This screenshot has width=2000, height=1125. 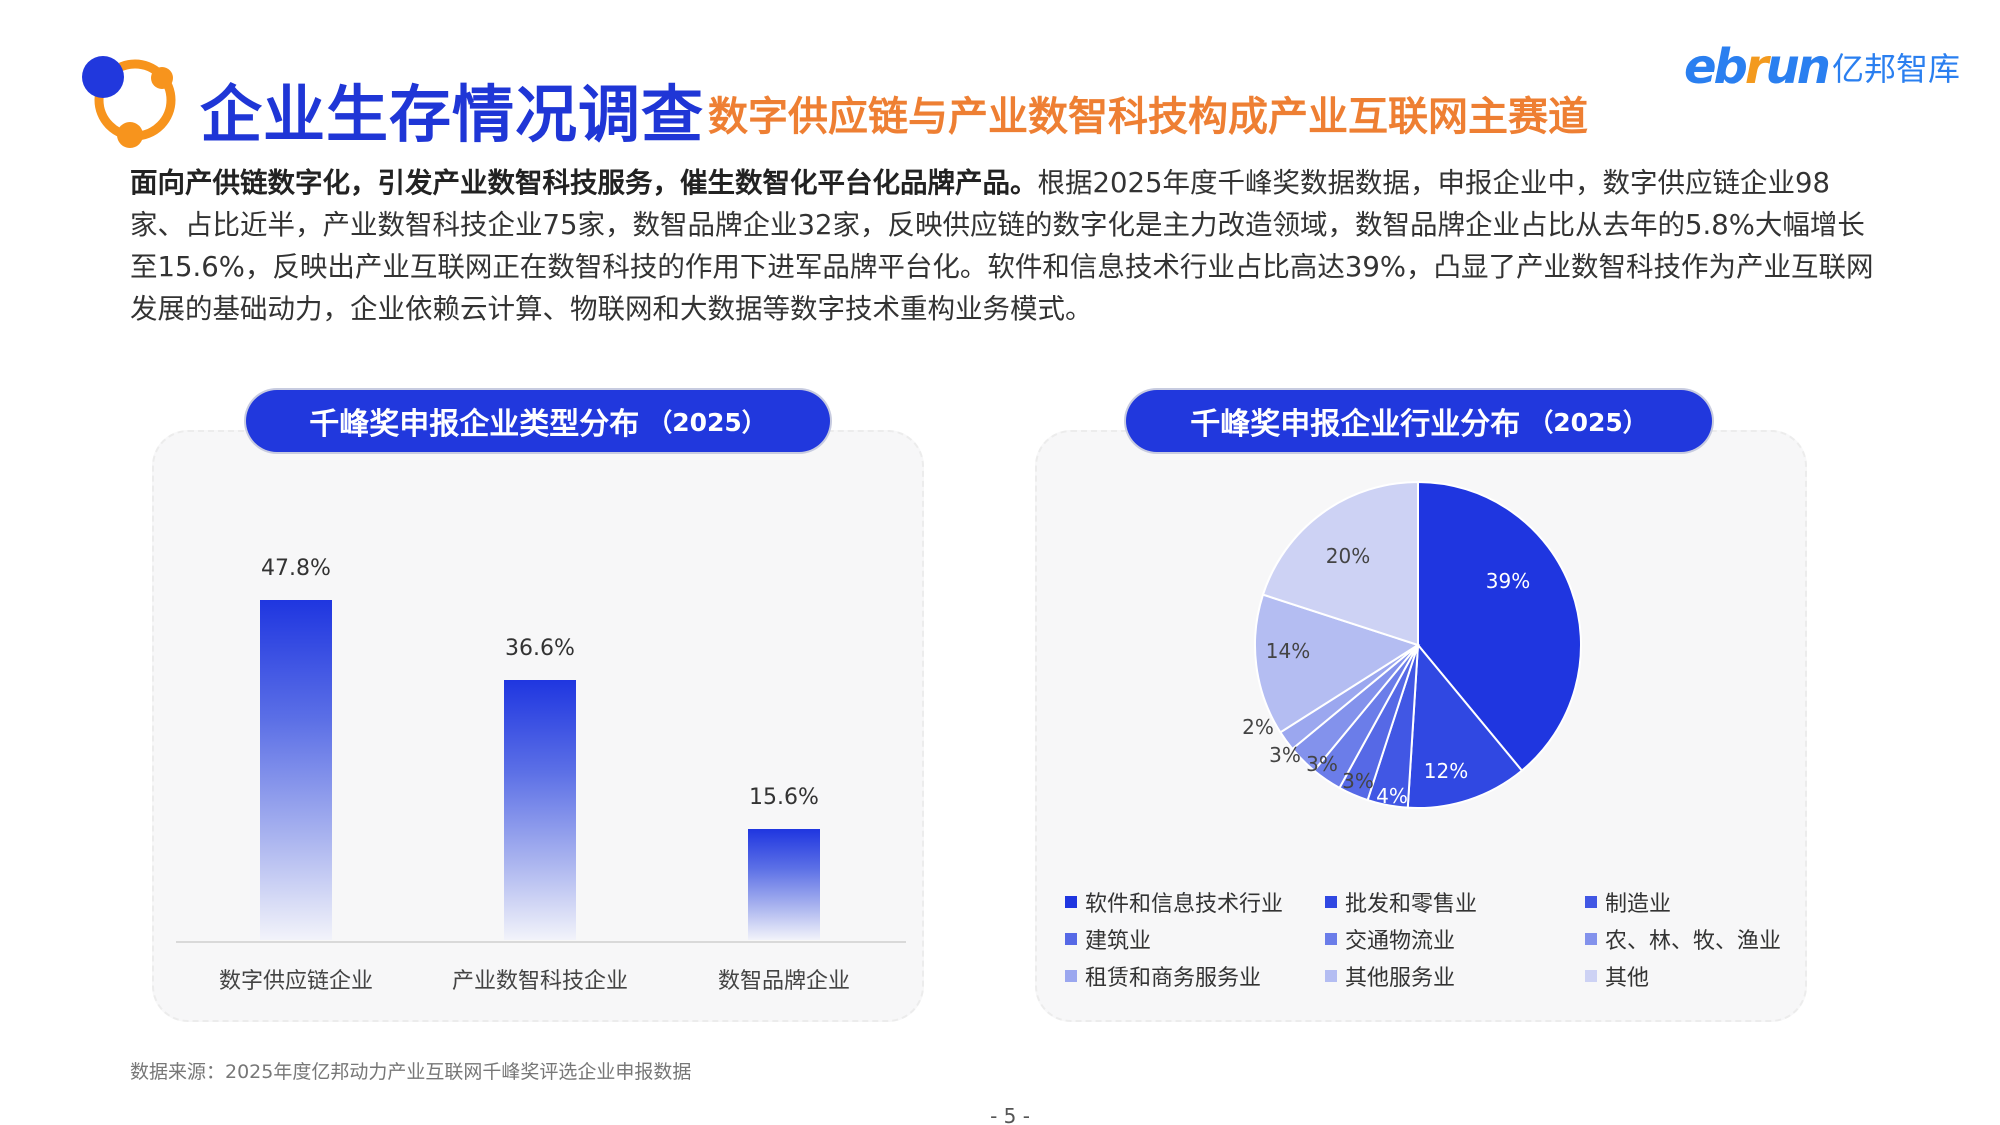 What do you see at coordinates (1627, 978) in the screenshot?
I see `legend-label: 其他` at bounding box center [1627, 978].